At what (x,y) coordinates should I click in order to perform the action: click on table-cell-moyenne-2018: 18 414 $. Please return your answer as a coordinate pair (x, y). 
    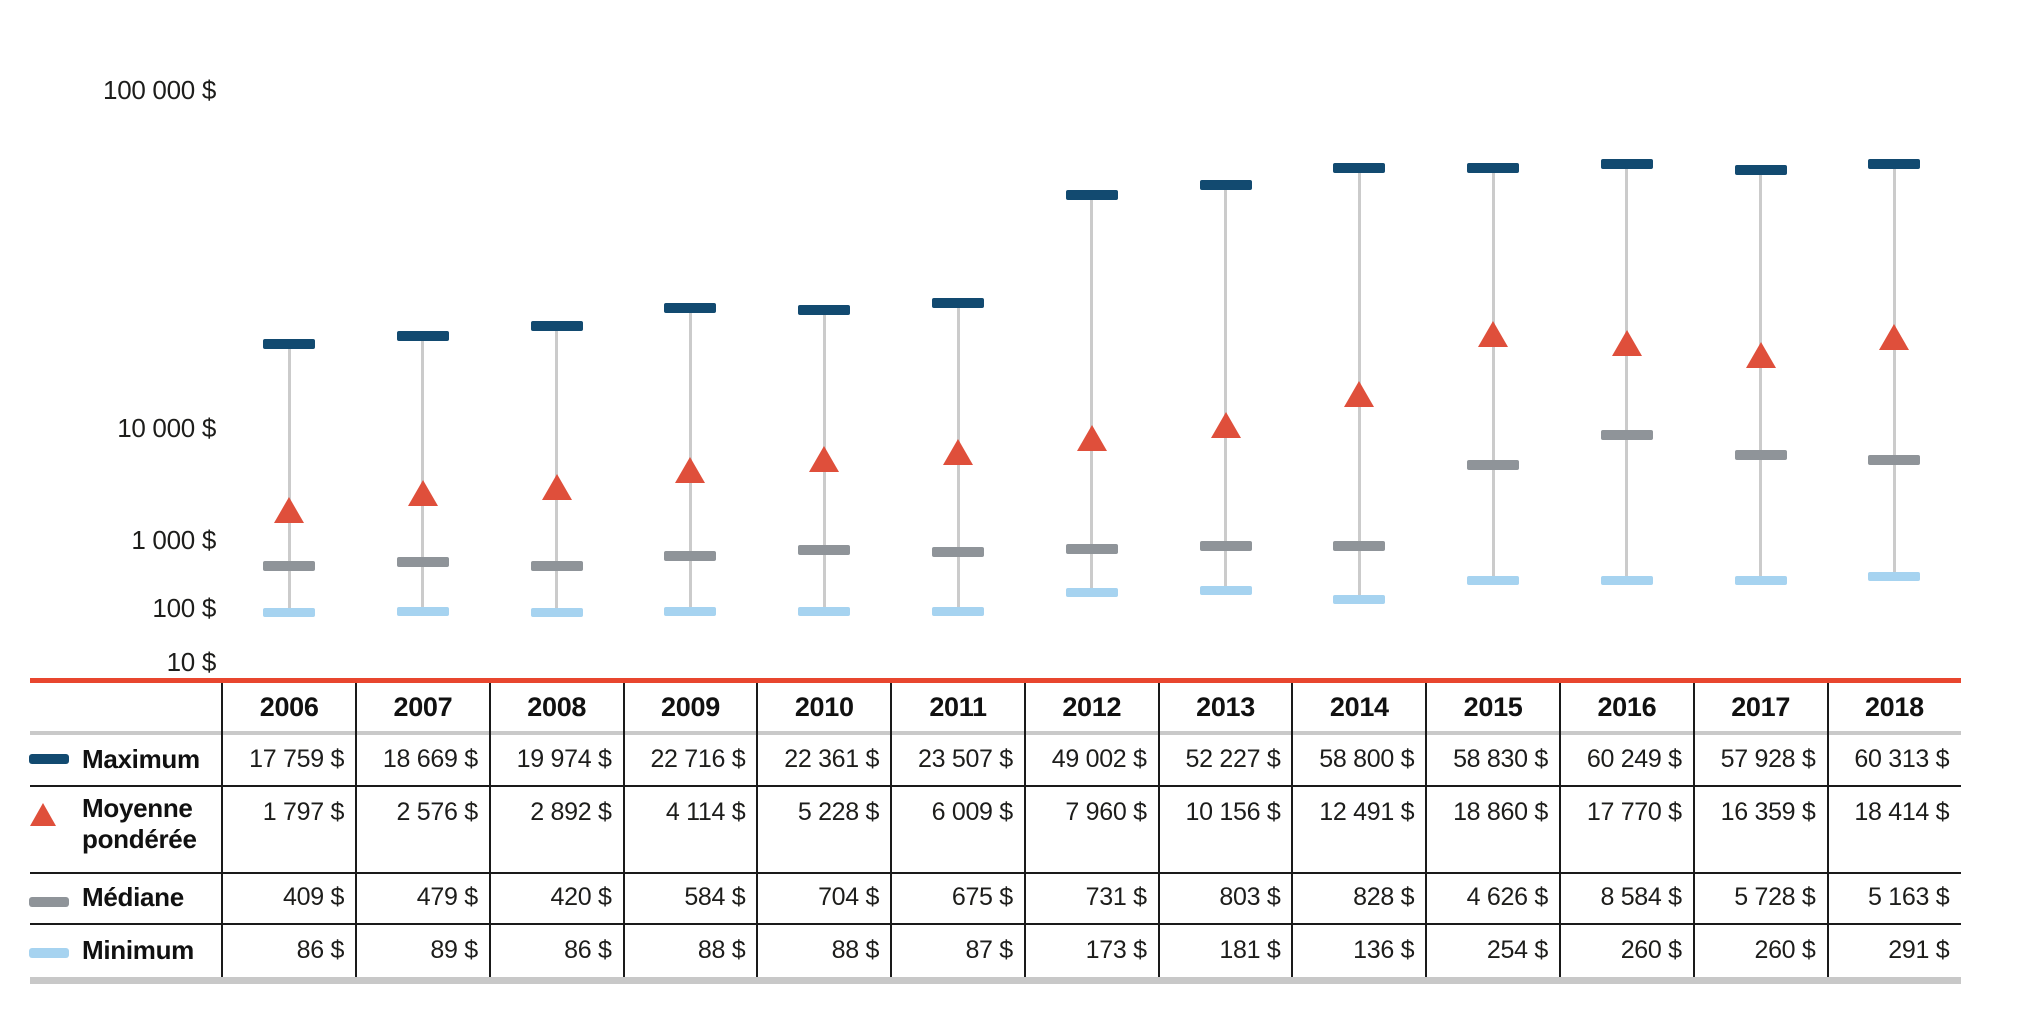
    Looking at the image, I should click on (1902, 812).